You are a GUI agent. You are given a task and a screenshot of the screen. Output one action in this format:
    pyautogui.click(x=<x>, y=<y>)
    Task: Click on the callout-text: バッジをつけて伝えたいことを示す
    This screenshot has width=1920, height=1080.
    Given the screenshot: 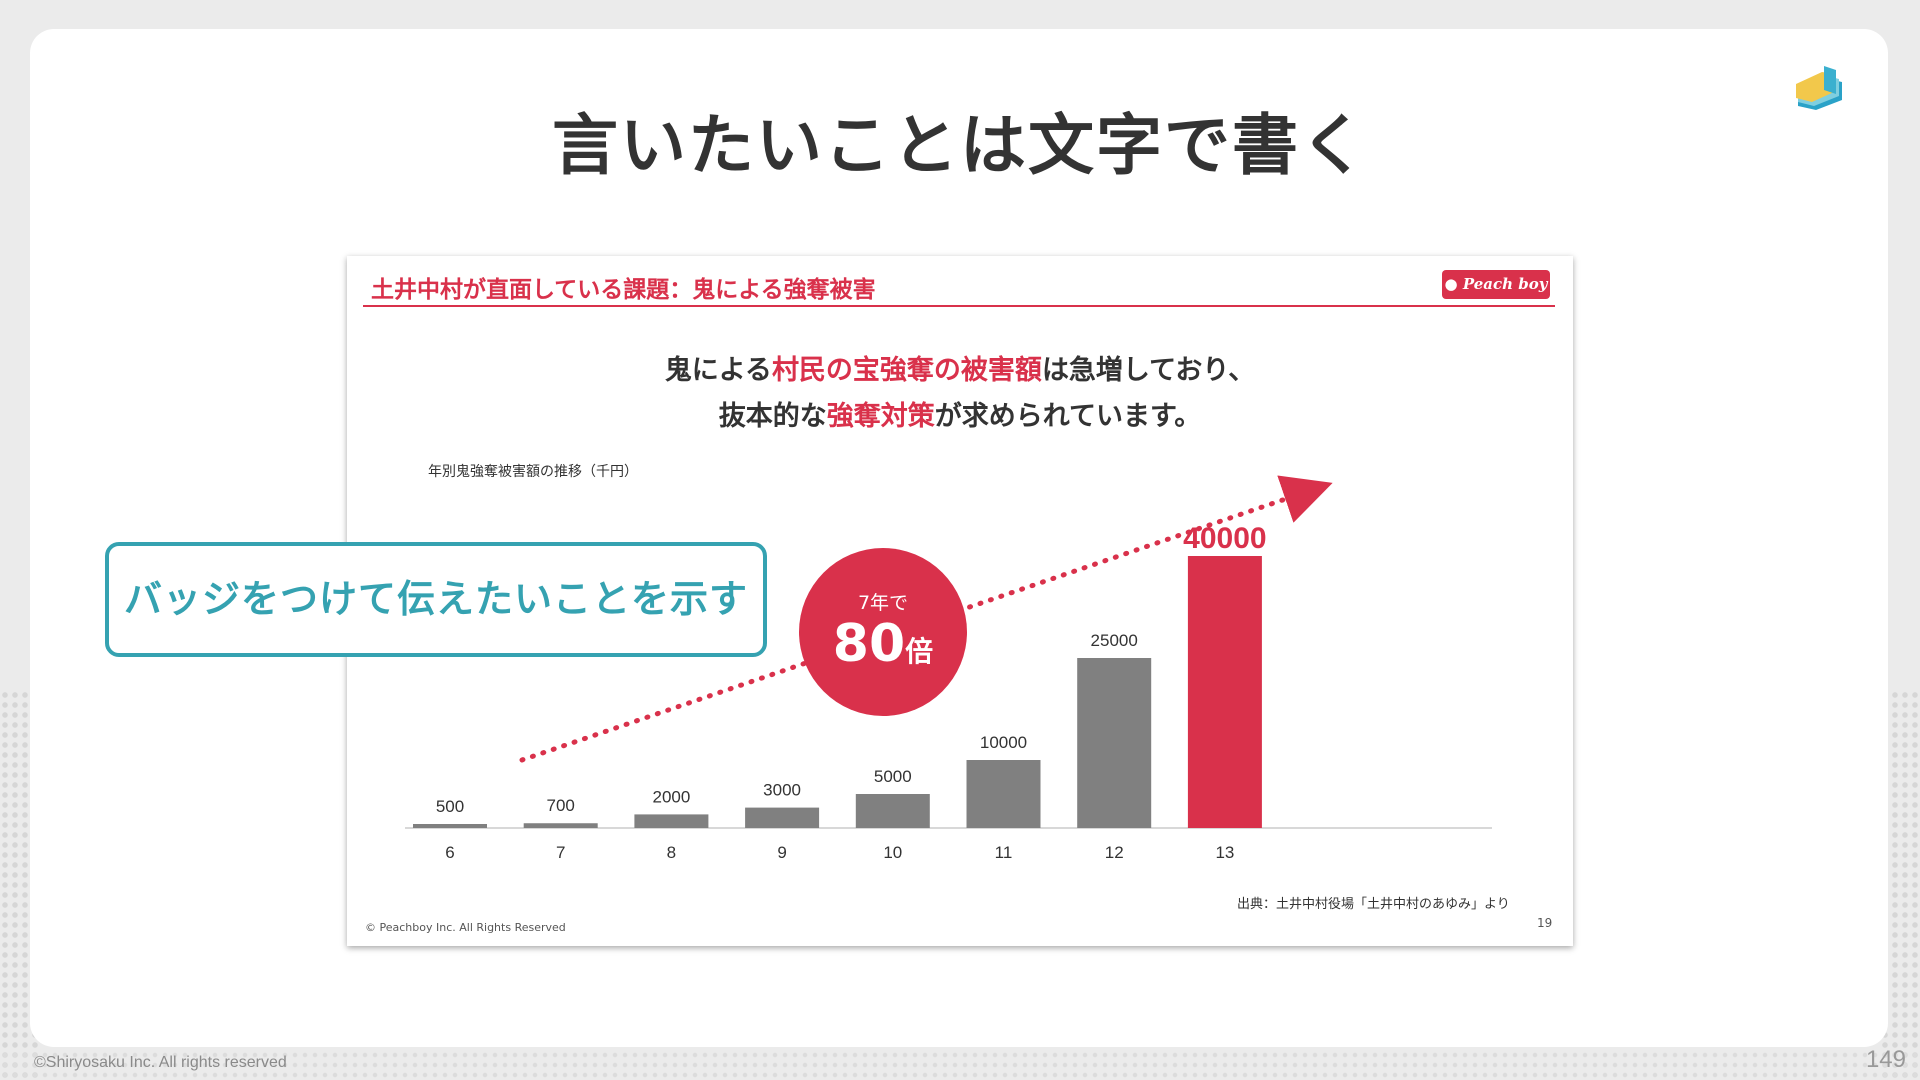 What is the action you would take?
    pyautogui.click(x=435, y=599)
    